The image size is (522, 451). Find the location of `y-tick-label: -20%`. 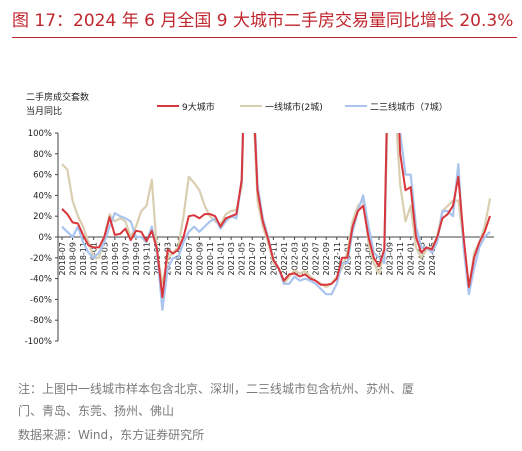

y-tick-label: -20% is located at coordinates (41, 259).